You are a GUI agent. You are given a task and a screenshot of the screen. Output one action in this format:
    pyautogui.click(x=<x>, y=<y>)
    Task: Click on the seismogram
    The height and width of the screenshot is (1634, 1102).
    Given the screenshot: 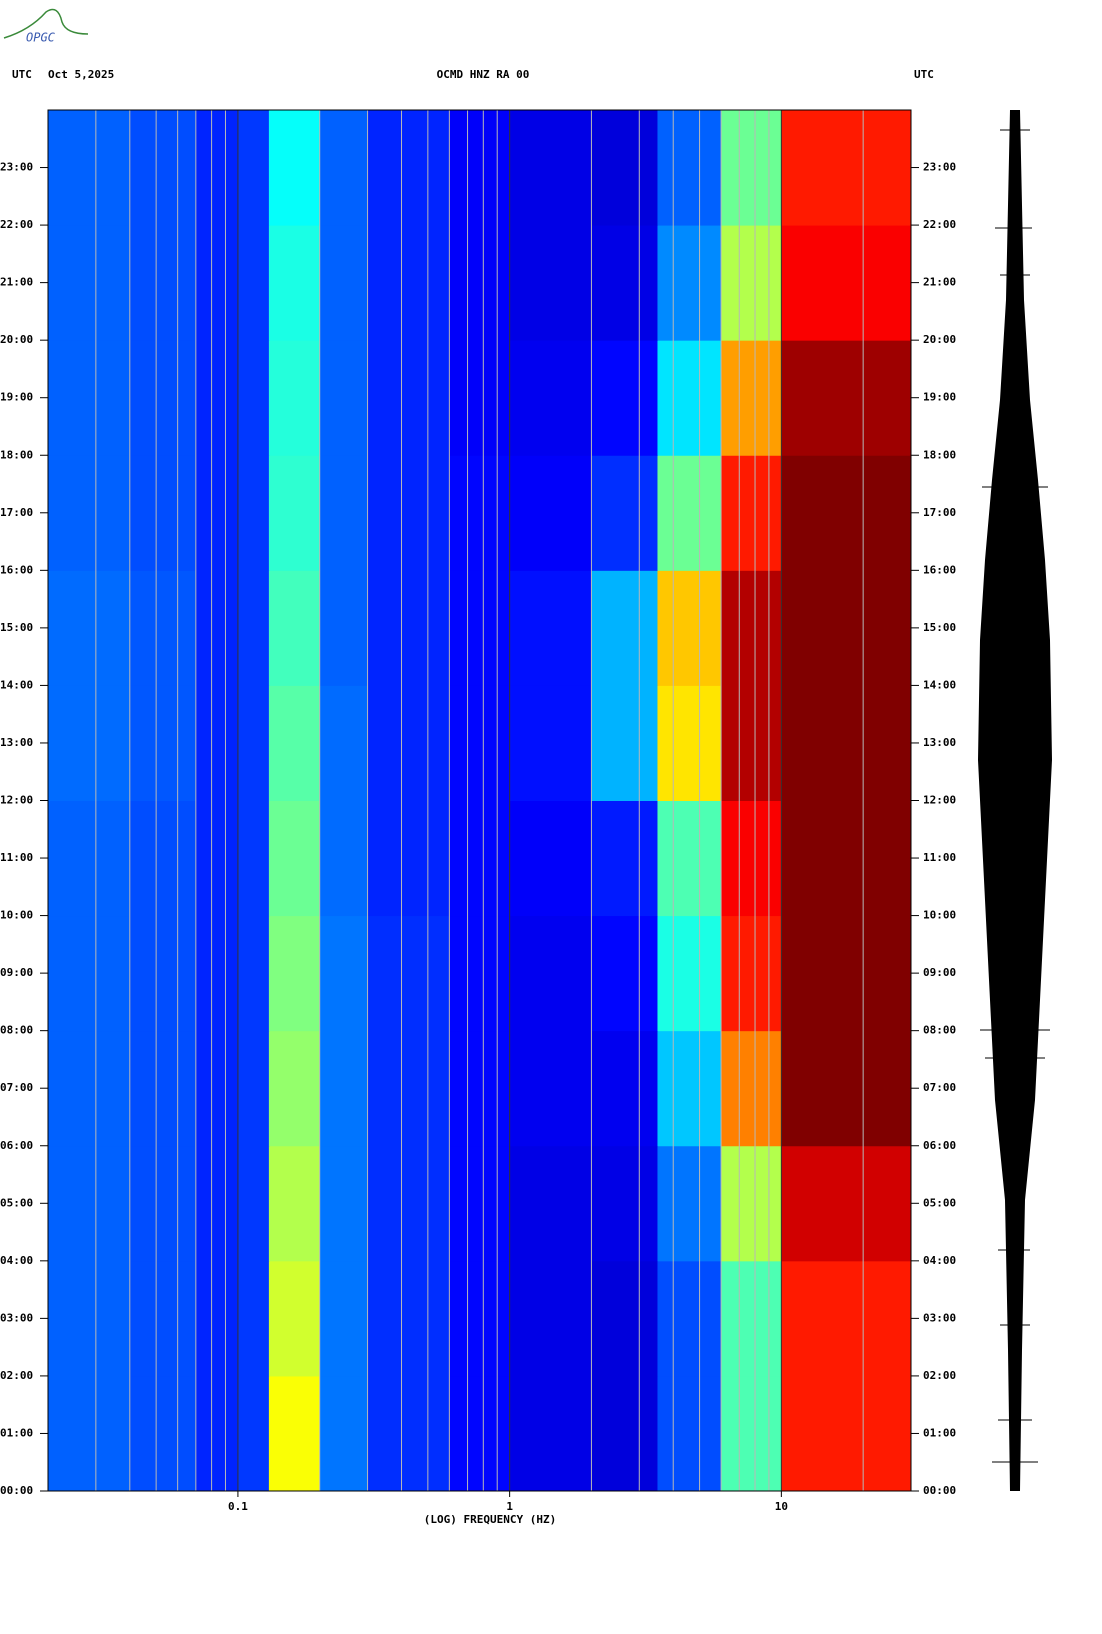 What is the action you would take?
    pyautogui.click(x=1015, y=800)
    